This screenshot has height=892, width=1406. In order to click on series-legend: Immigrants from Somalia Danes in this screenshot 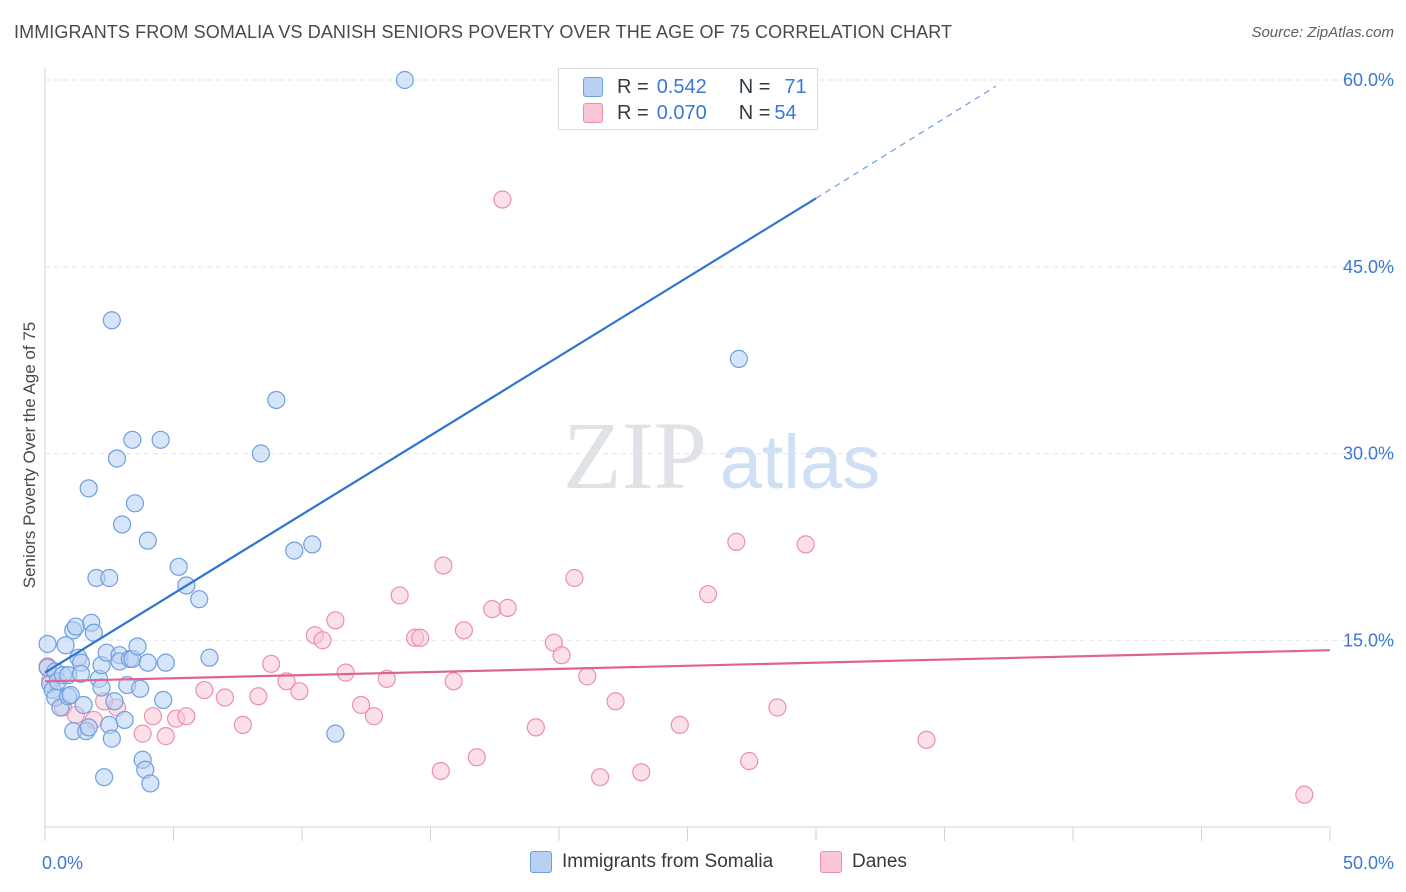, I will do `click(703, 865)`.